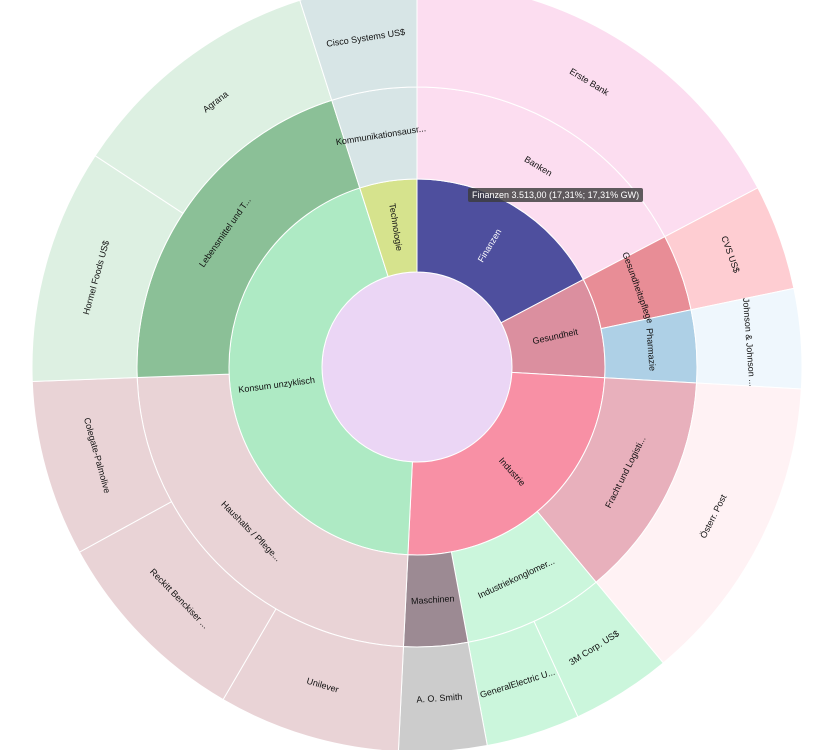  I want to click on sector-cisco-systems-us, so click(358, 50).